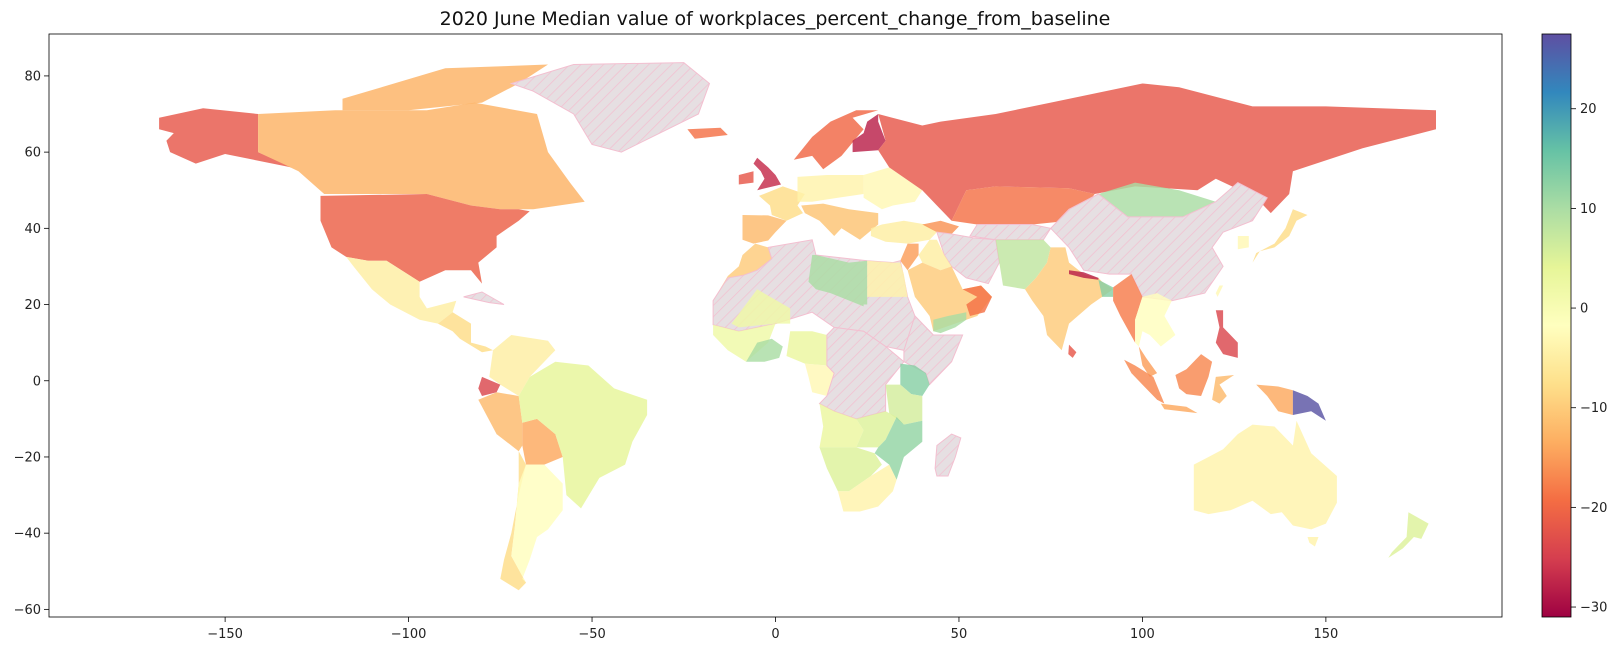 The height and width of the screenshot is (652, 1620). Describe the element at coordinates (1584, 309) in the screenshot. I see `colorbar-tick-label: 0` at that location.